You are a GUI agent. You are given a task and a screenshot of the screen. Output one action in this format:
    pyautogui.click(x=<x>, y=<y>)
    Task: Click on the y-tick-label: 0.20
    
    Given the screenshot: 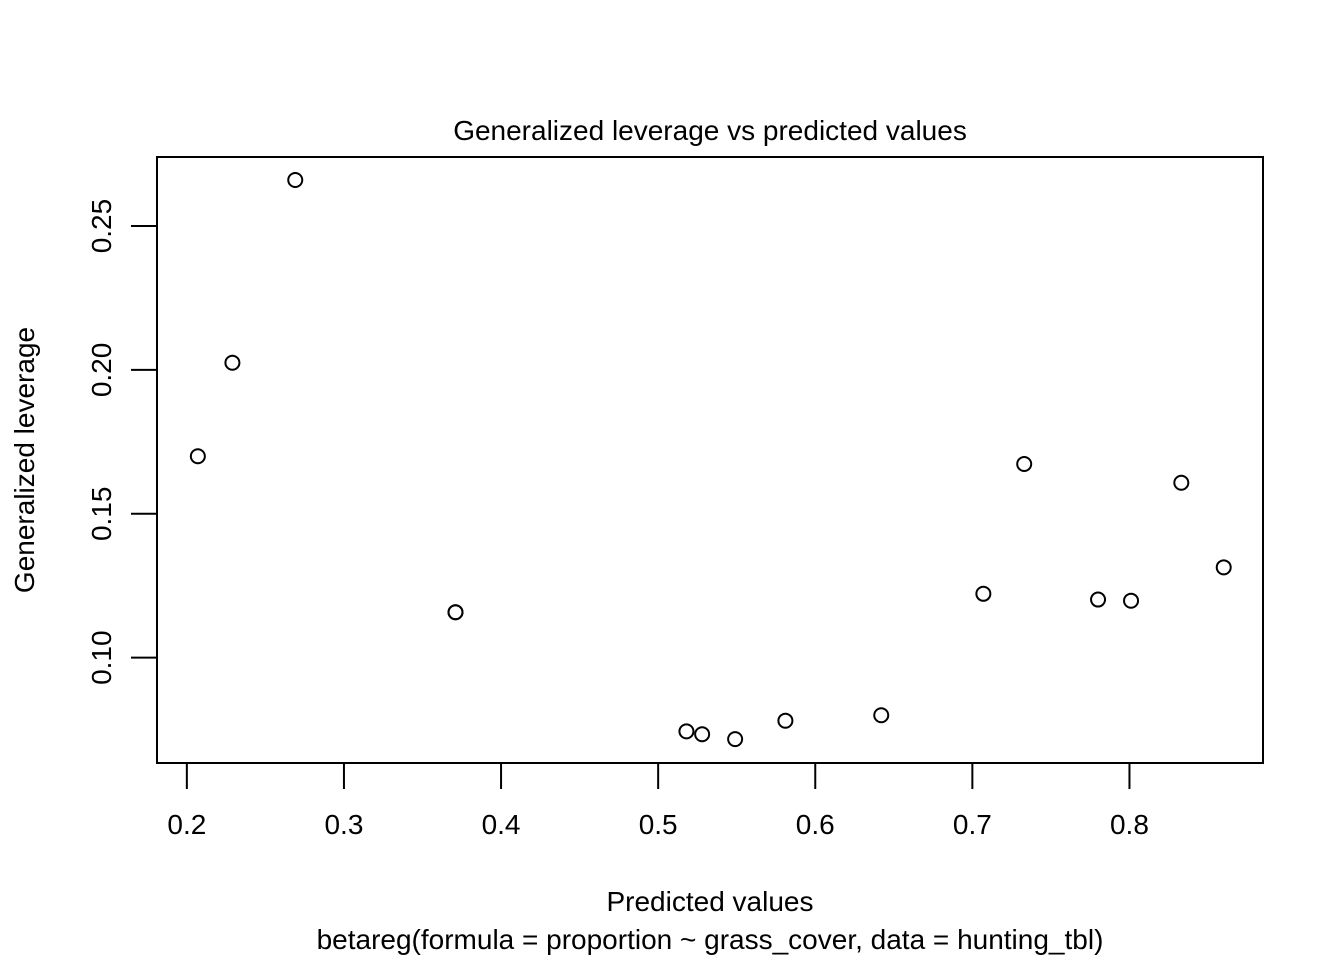 What is the action you would take?
    pyautogui.click(x=101, y=370)
    